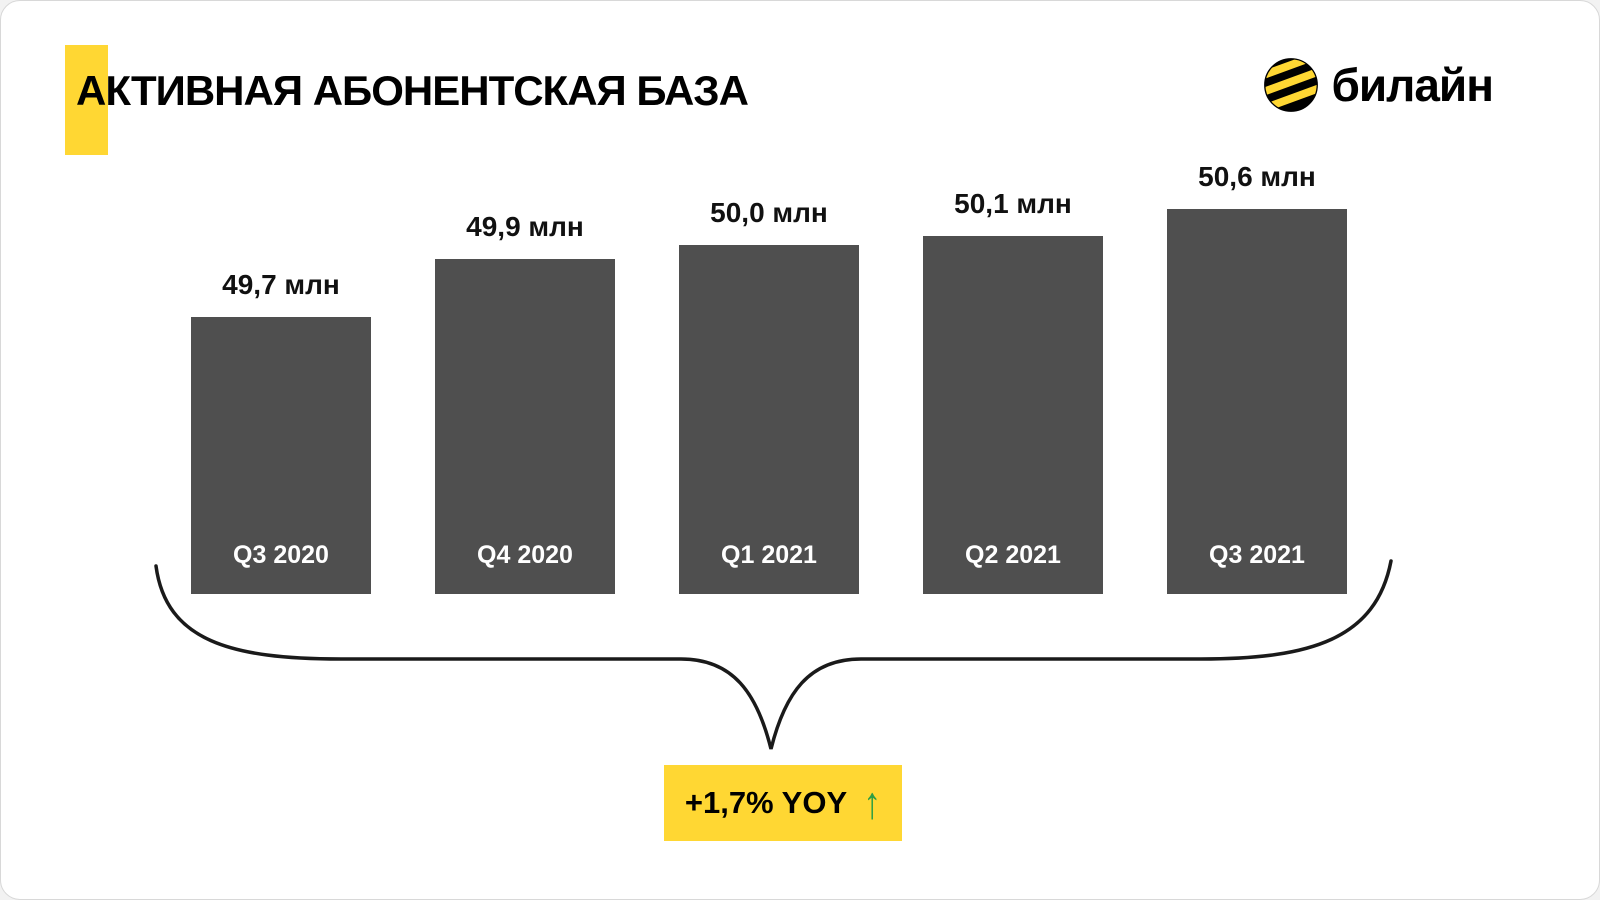 The height and width of the screenshot is (900, 1600). Describe the element at coordinates (769, 419) in the screenshot. I see `bar: Q1 2021` at that location.